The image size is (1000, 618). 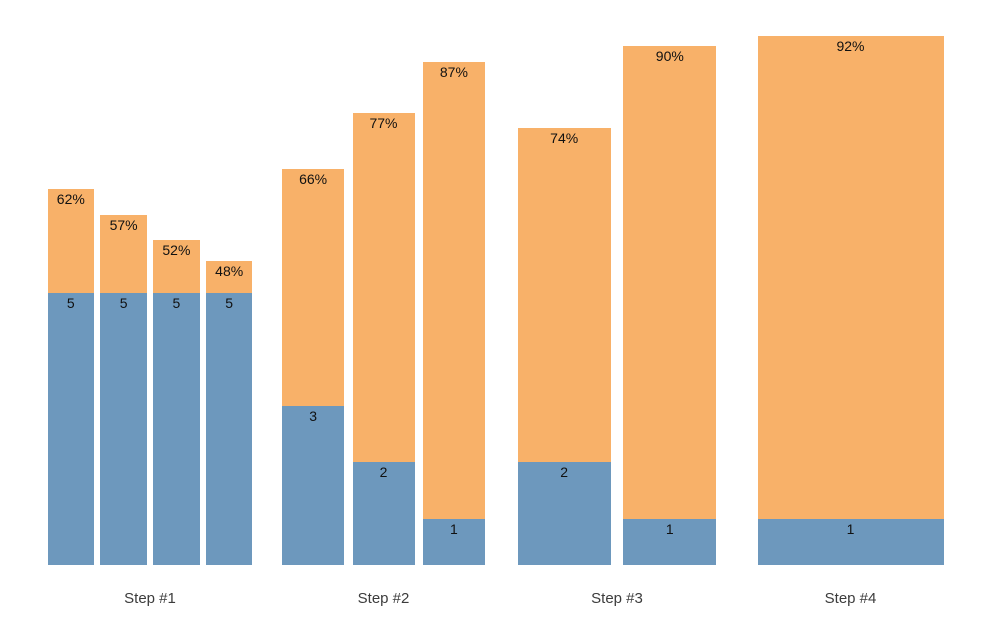 What do you see at coordinates (453, 71) in the screenshot?
I see `pct-label: 87%` at bounding box center [453, 71].